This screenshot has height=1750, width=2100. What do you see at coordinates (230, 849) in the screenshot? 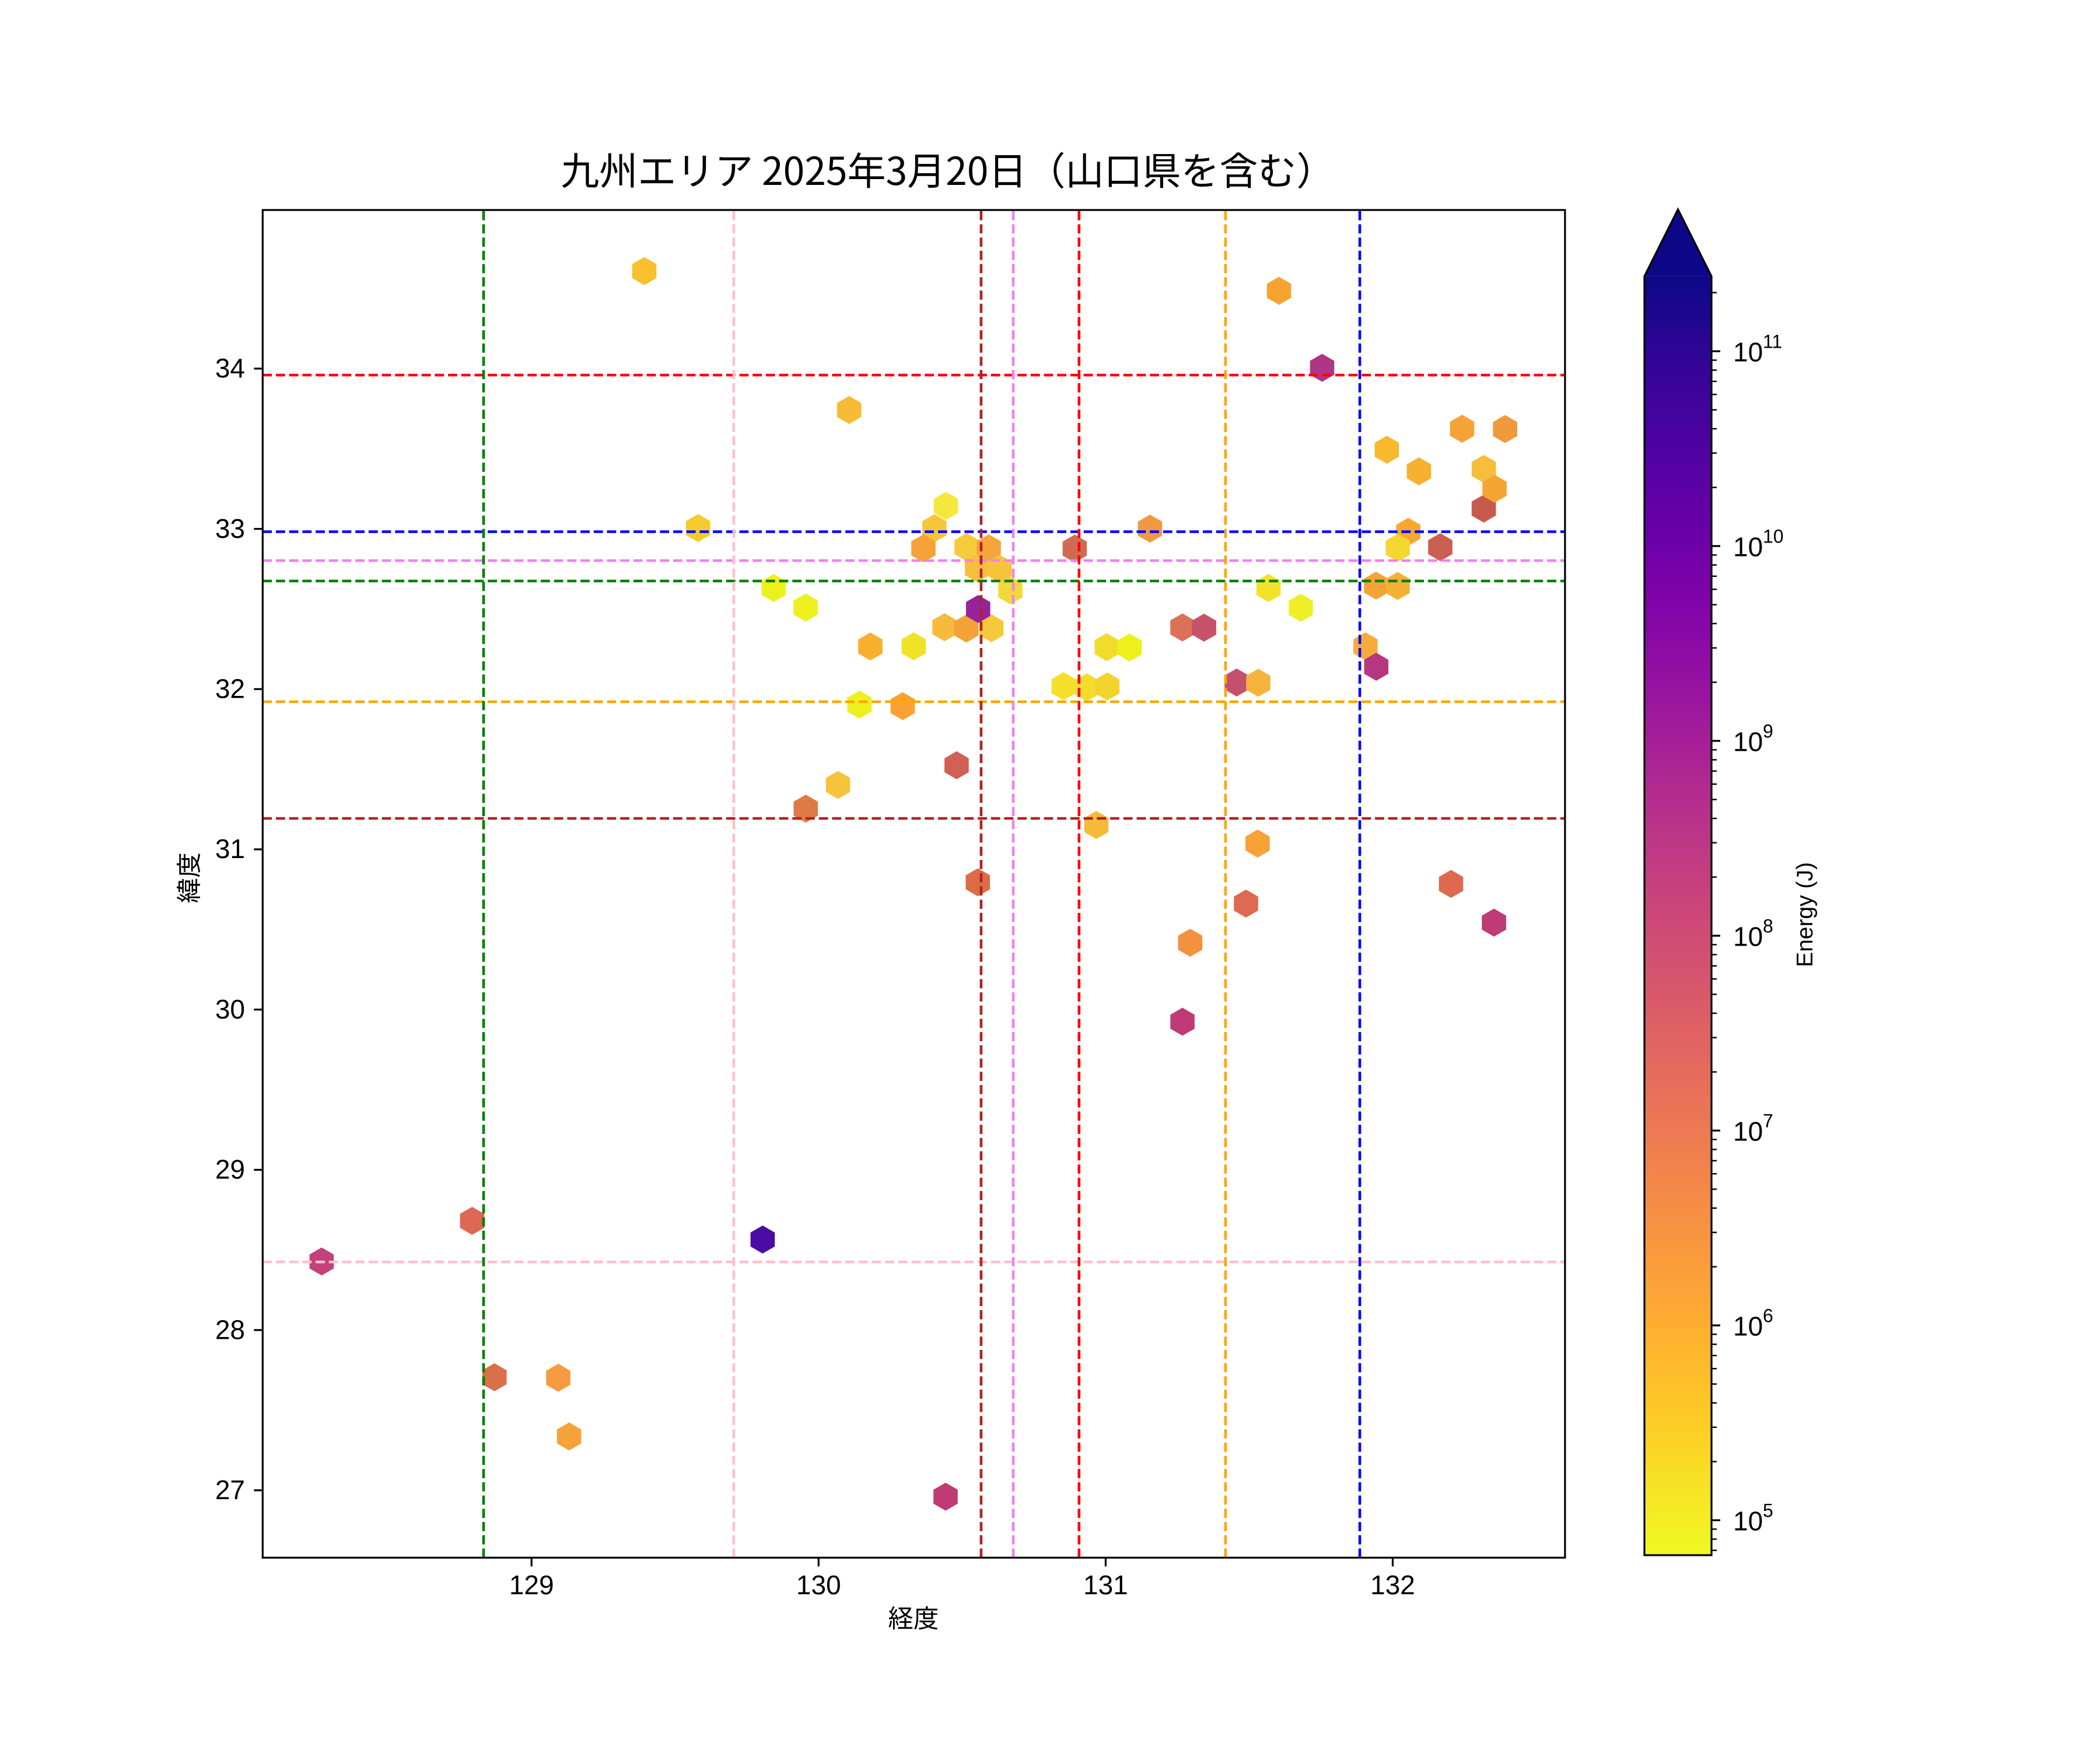
I see `svg-text: 31` at bounding box center [230, 849].